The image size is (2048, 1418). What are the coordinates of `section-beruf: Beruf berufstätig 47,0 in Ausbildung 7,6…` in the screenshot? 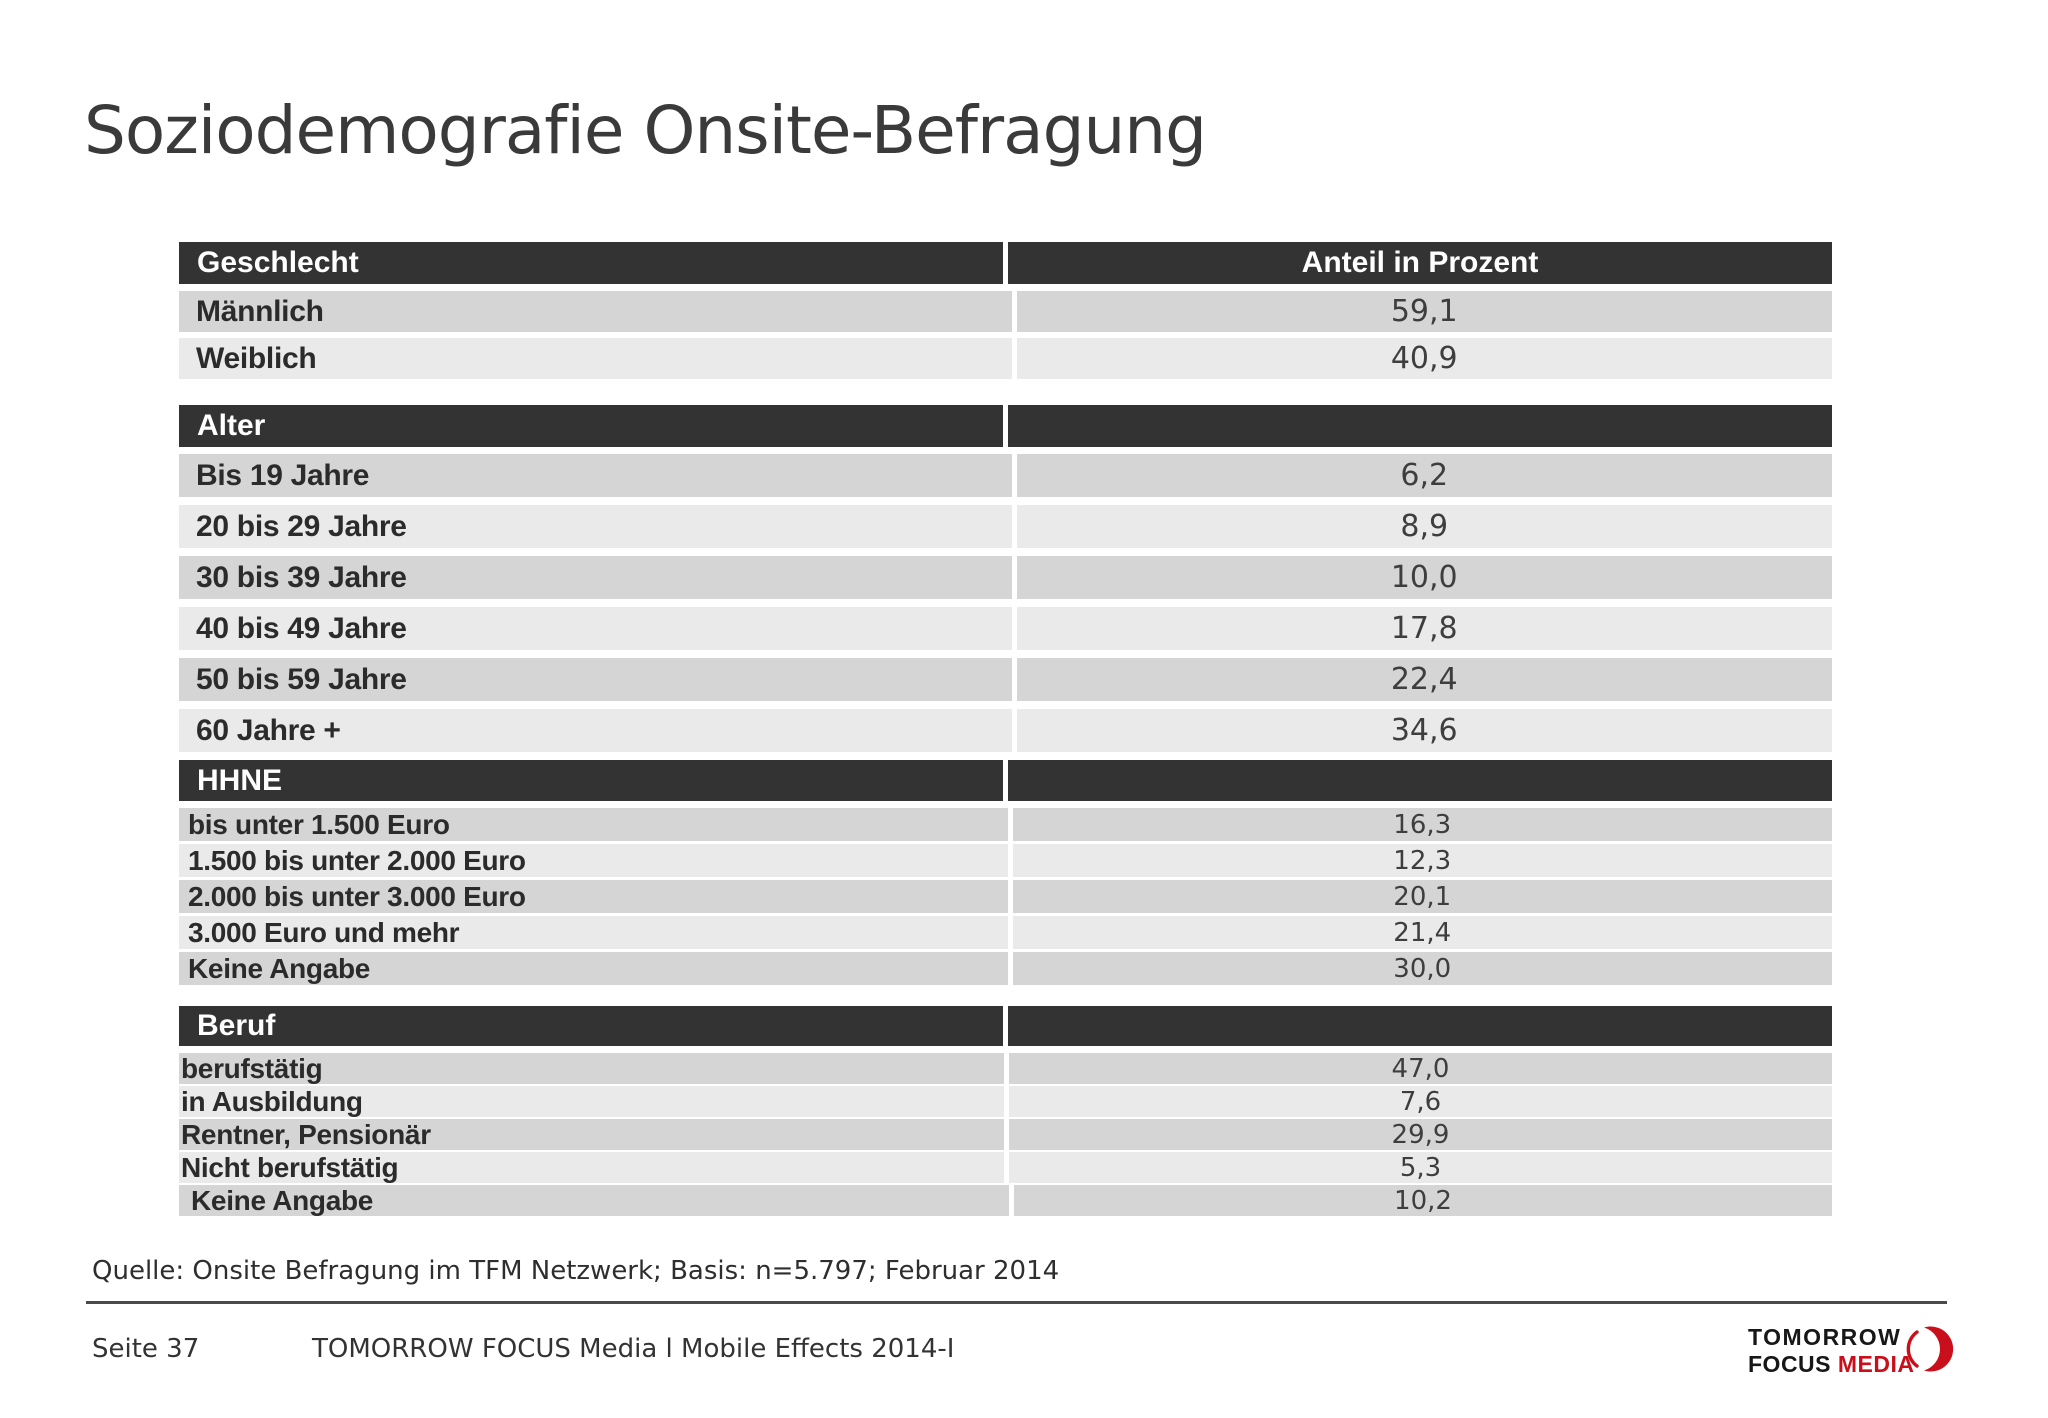 It's located at (1005, 1111).